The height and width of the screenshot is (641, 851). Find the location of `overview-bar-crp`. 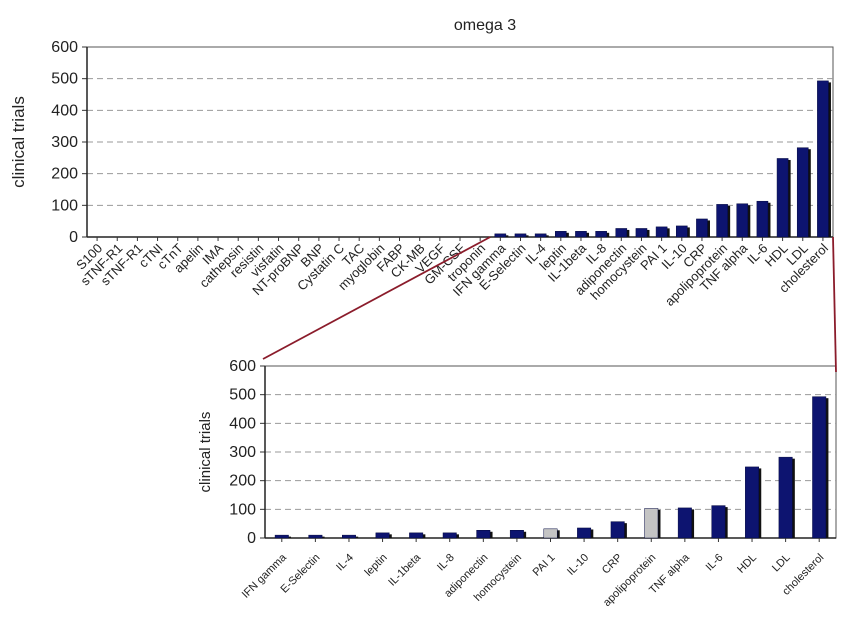

overview-bar-crp is located at coordinates (702, 228).